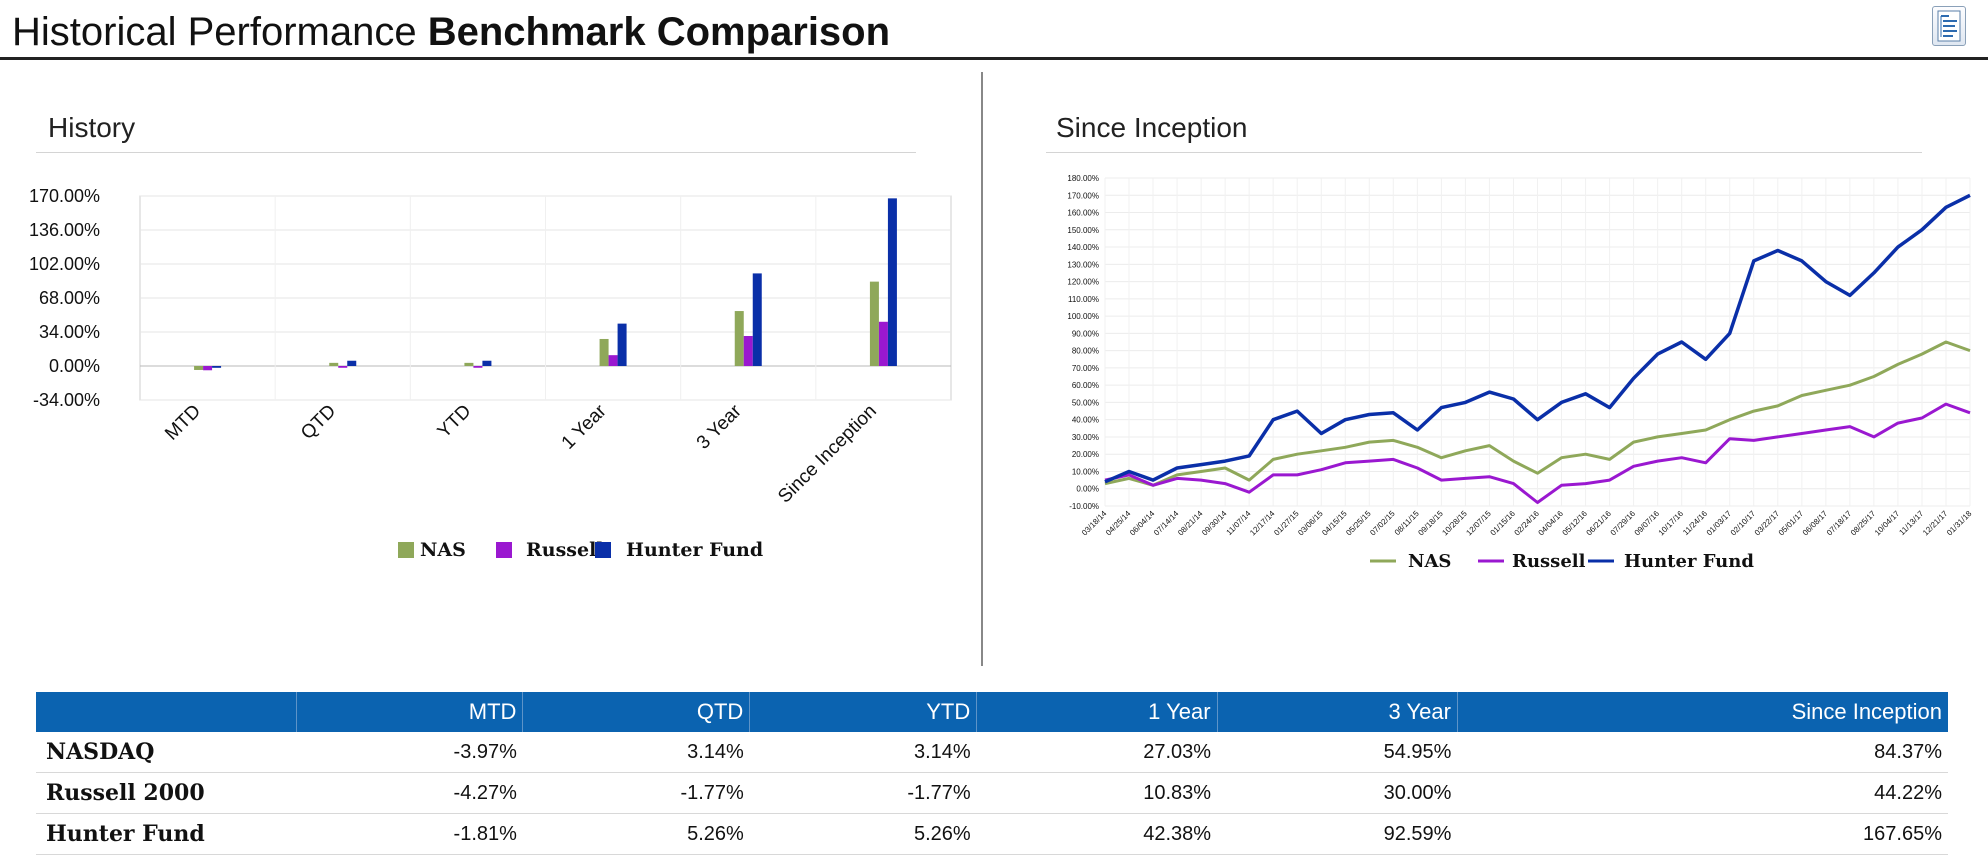 This screenshot has width=1988, height=868. I want to click on y-tick-label: 160.00%, so click(1083, 213).